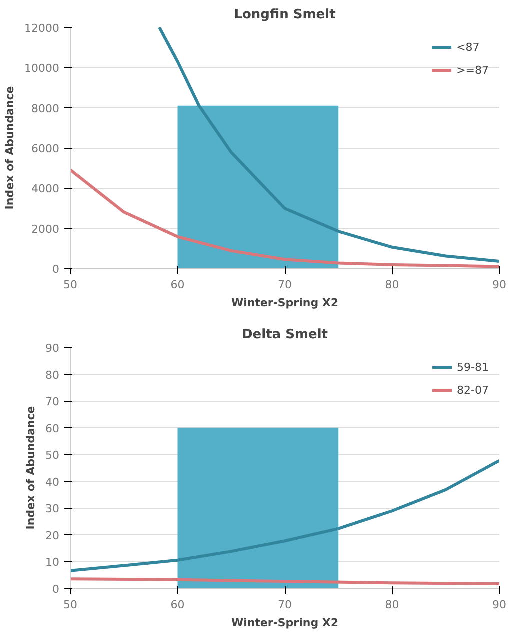 This screenshot has width=528, height=639. What do you see at coordinates (53, 455) in the screenshot?
I see `y-tick-label: 50` at bounding box center [53, 455].